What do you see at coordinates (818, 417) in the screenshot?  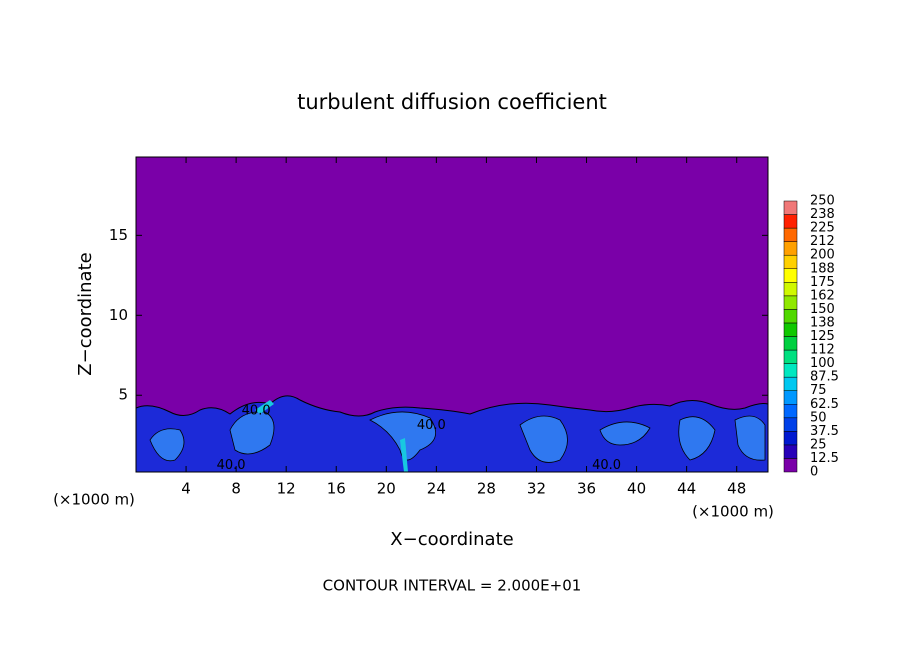 I see `colorbar-label: 50` at bounding box center [818, 417].